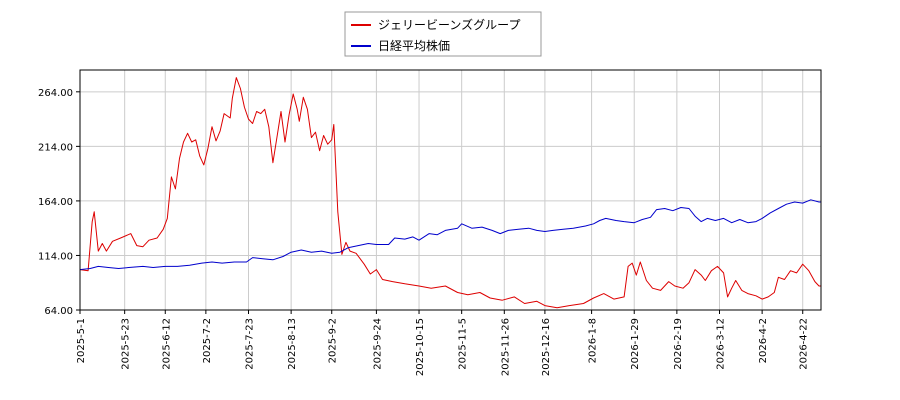  Describe the element at coordinates (333, 340) in the screenshot. I see `x-tick-label: 2025-9-2` at that location.